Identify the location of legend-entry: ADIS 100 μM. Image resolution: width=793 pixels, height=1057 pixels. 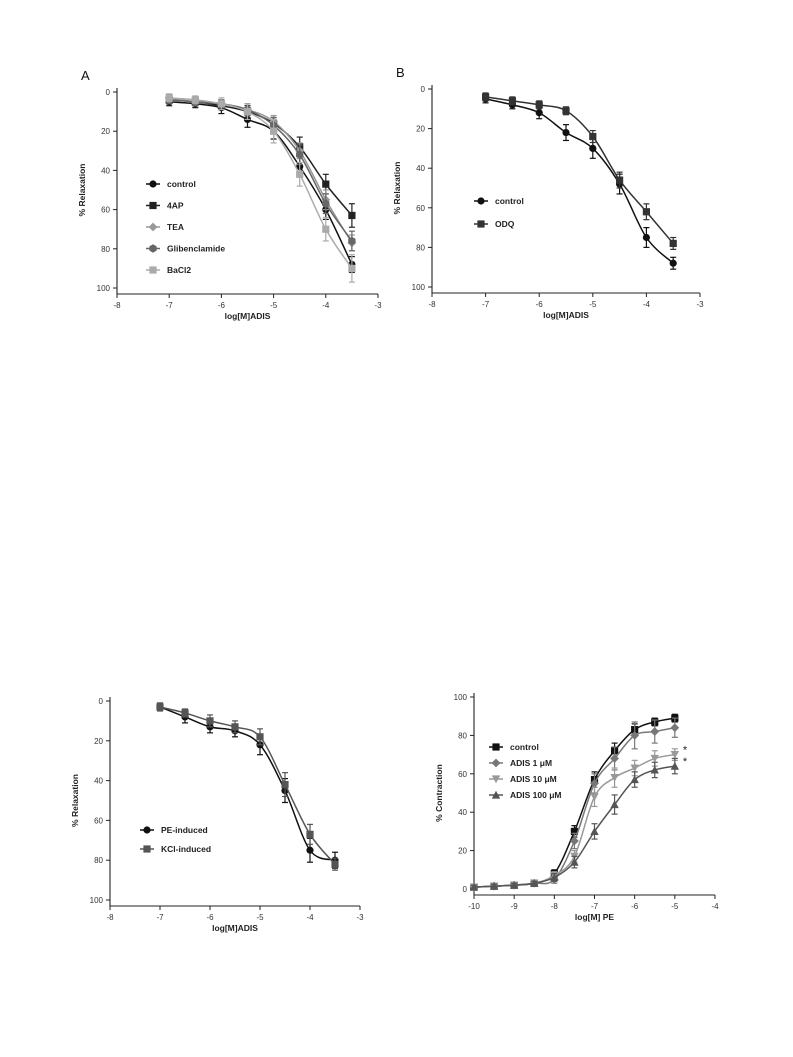
(525, 795).